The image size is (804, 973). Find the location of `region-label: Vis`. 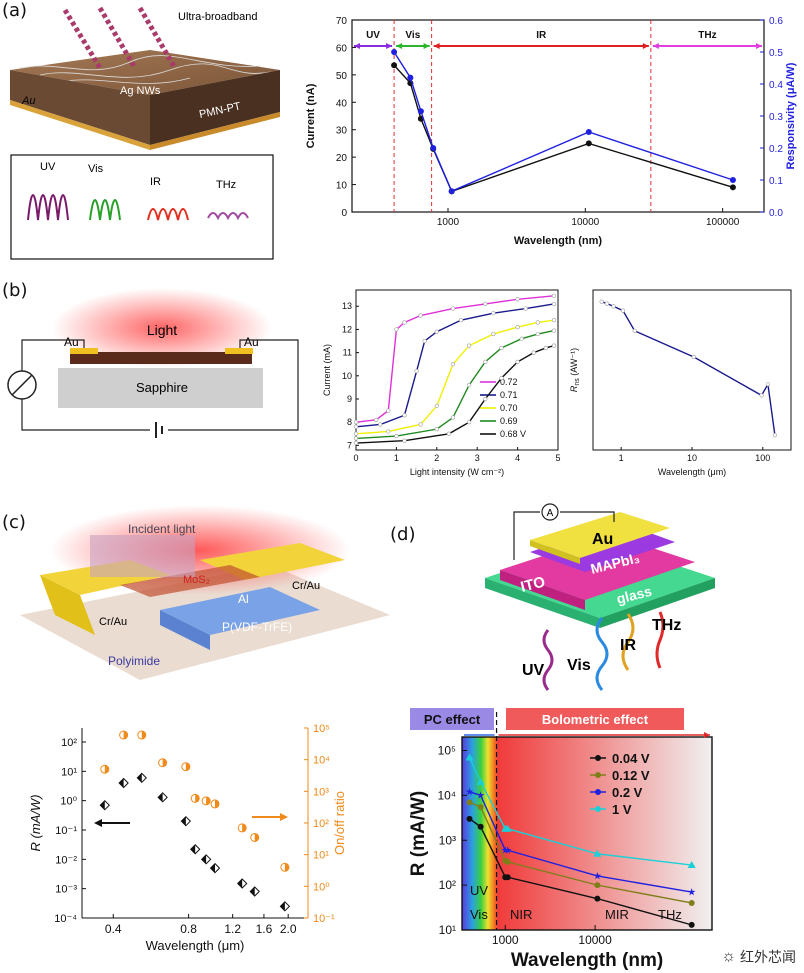

region-label: Vis is located at coordinates (412, 35).